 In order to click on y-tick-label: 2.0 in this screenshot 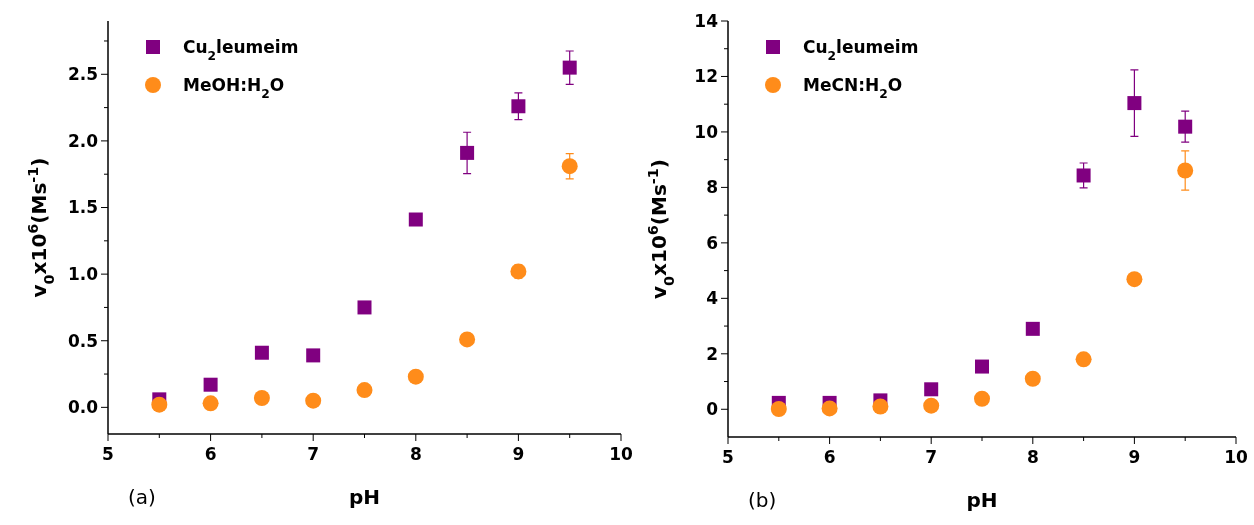, I will do `click(83, 140)`.